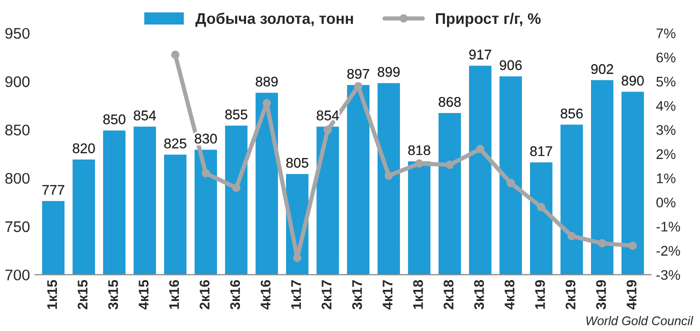  Describe the element at coordinates (541, 151) in the screenshot. I see `data-label: 817` at that location.